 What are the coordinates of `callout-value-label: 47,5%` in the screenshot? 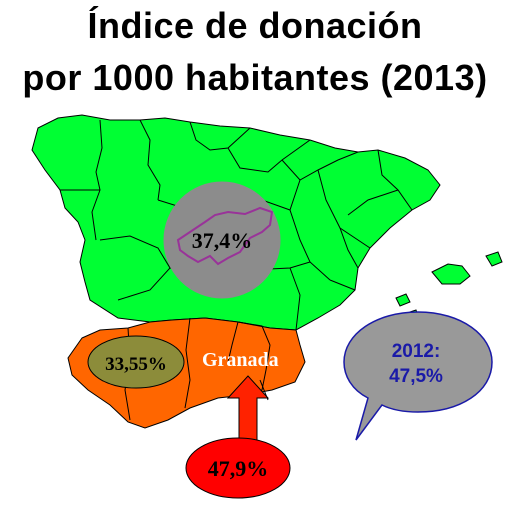 It's located at (416, 376).